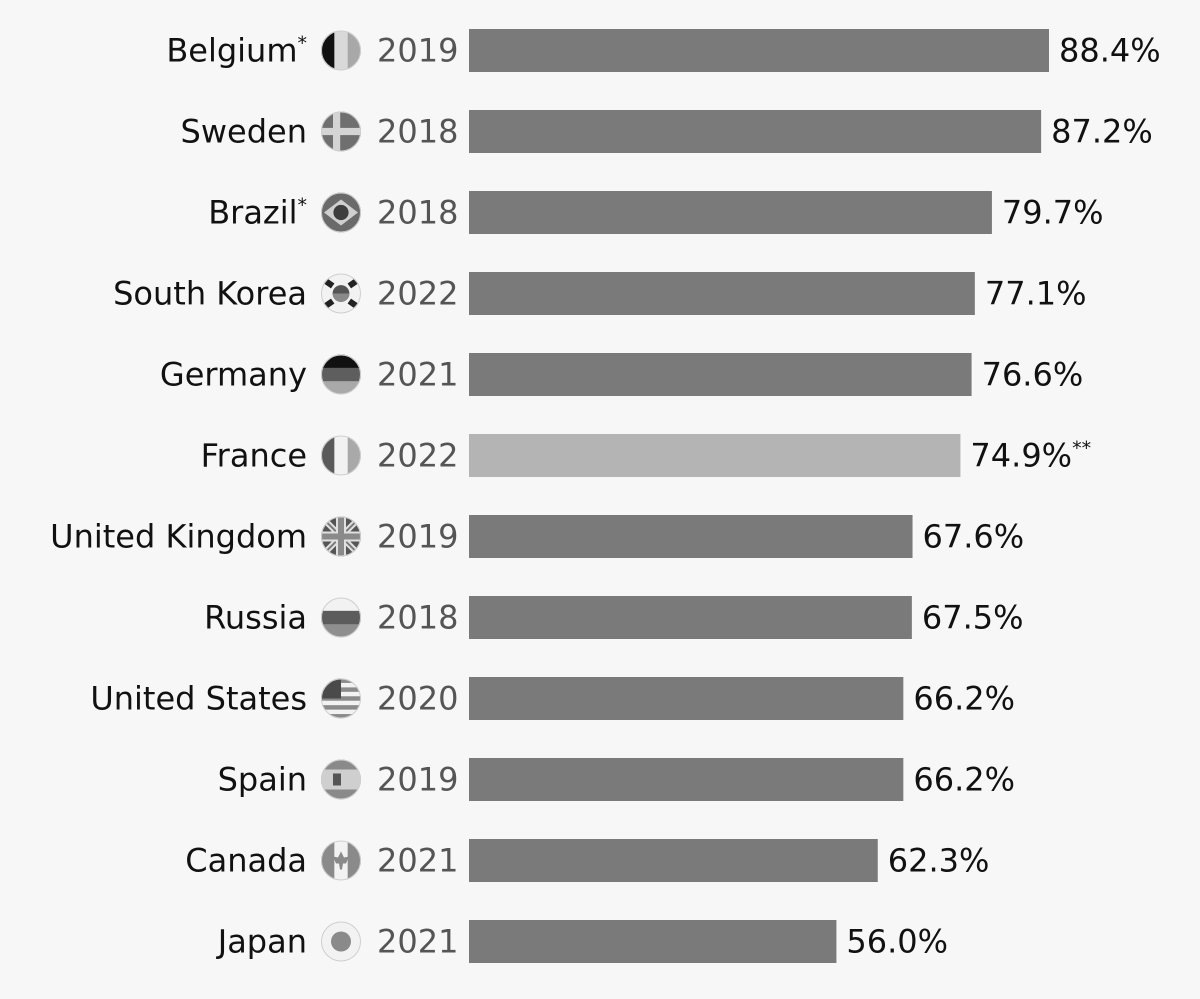 The height and width of the screenshot is (999, 1200). I want to click on value-label: 76.6%, so click(1033, 375).